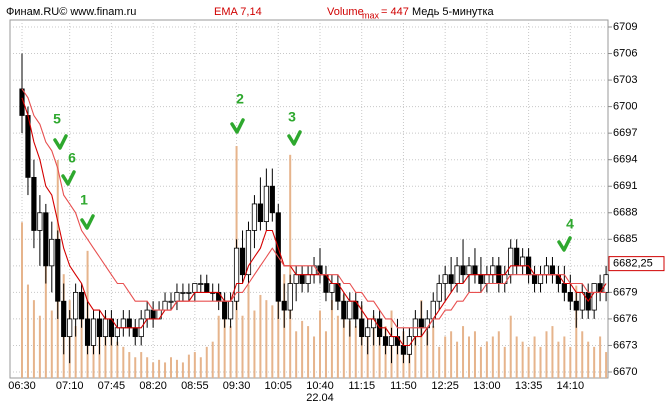 This screenshot has width=670, height=409. What do you see at coordinates (71, 12) in the screenshot?
I see `source: Финам.RU© www.finam.ru` at bounding box center [71, 12].